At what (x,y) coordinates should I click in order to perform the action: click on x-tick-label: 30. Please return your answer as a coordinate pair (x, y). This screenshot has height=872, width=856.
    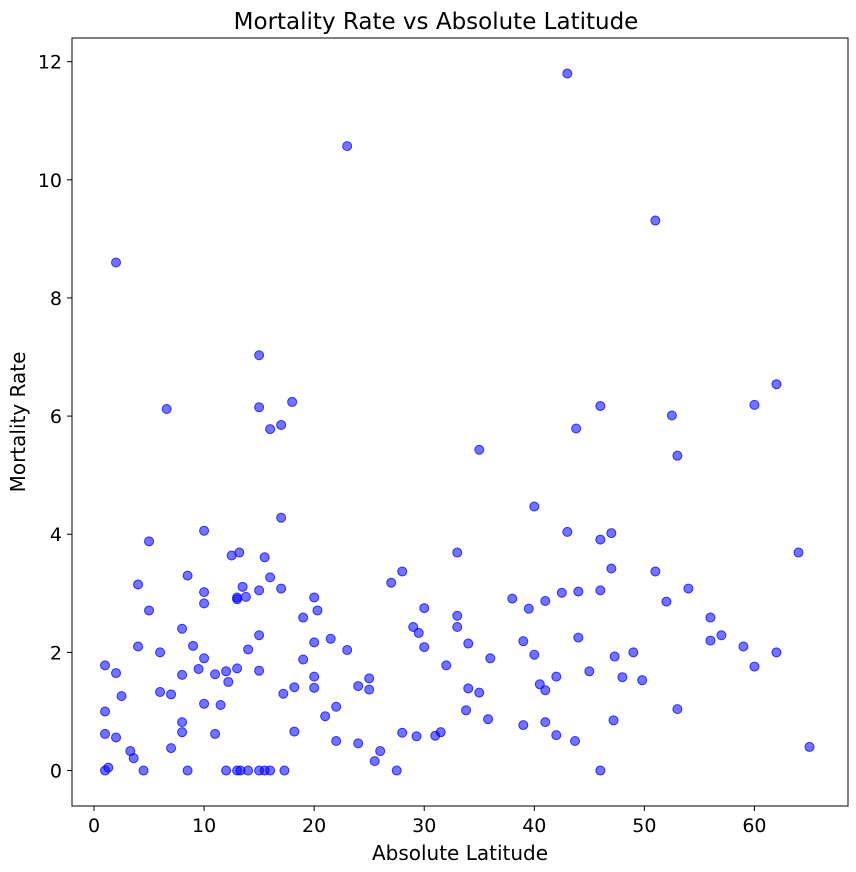
    Looking at the image, I should click on (424, 826).